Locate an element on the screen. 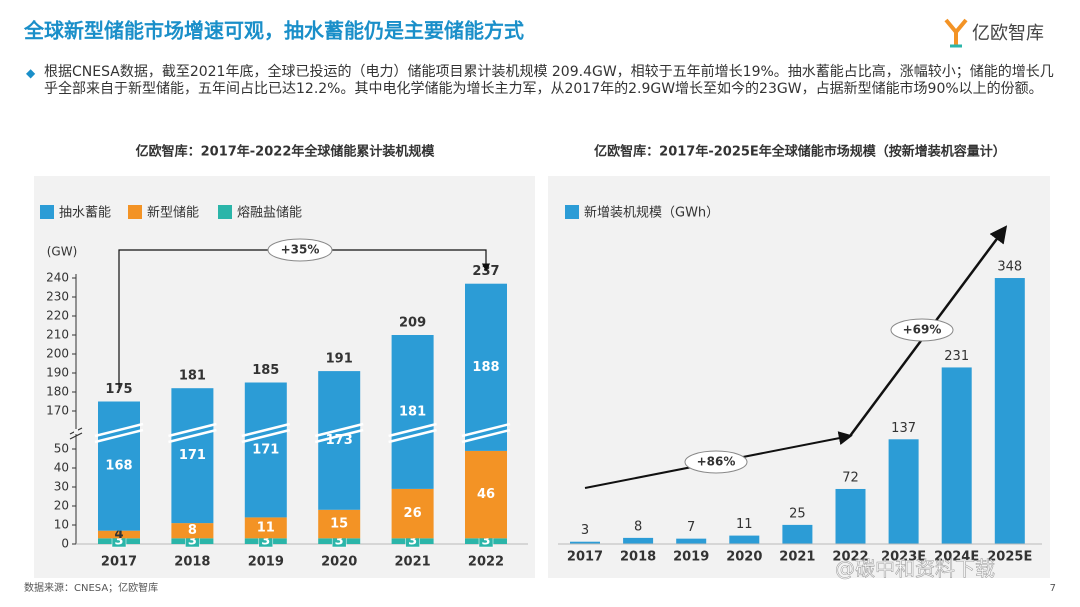 The image size is (1080, 607). value-label: 8 is located at coordinates (638, 526).